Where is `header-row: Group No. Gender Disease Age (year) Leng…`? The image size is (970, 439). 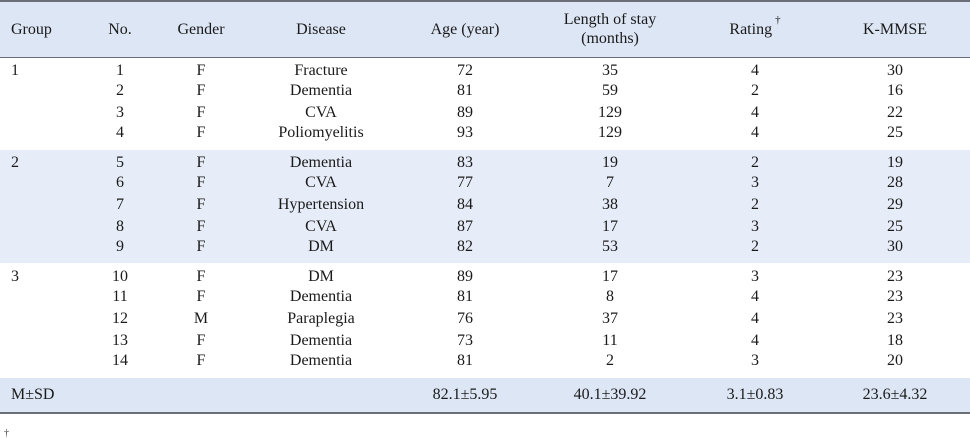 header-row: Group No. Gender Disease Age (year) Leng… is located at coordinates (485, 29).